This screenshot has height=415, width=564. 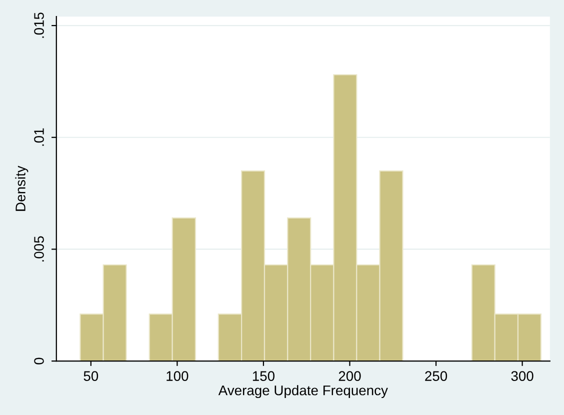 I want to click on y-tick-label: .015, so click(x=39, y=25).